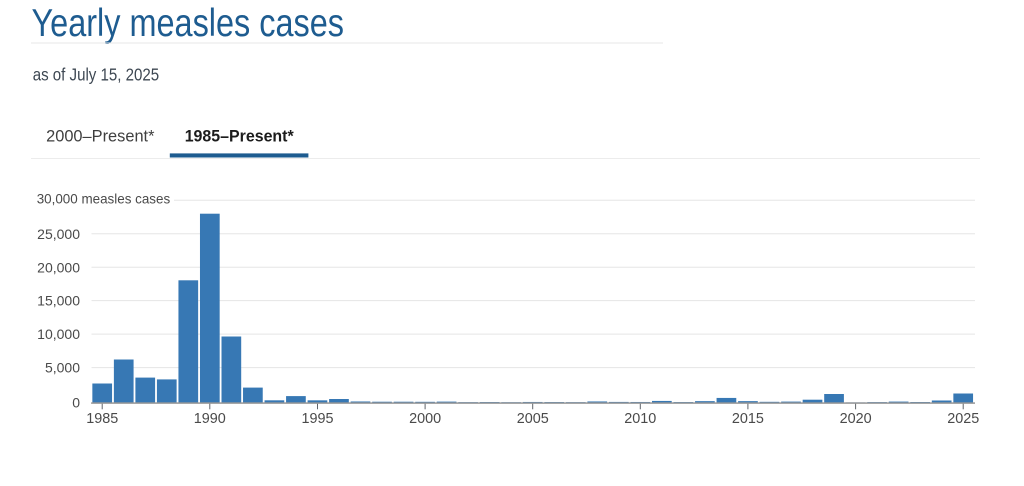 This screenshot has height=486, width=1024. I want to click on svg-text: 10,000, so click(58, 334).